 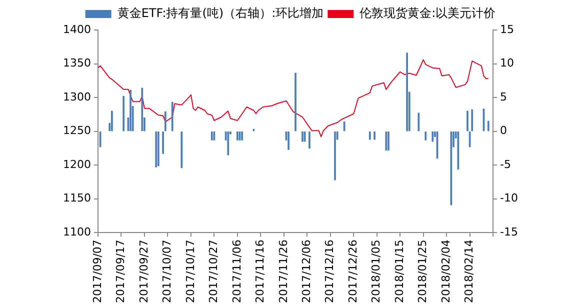 I want to click on y2-tick-label: 0, so click(x=504, y=131).